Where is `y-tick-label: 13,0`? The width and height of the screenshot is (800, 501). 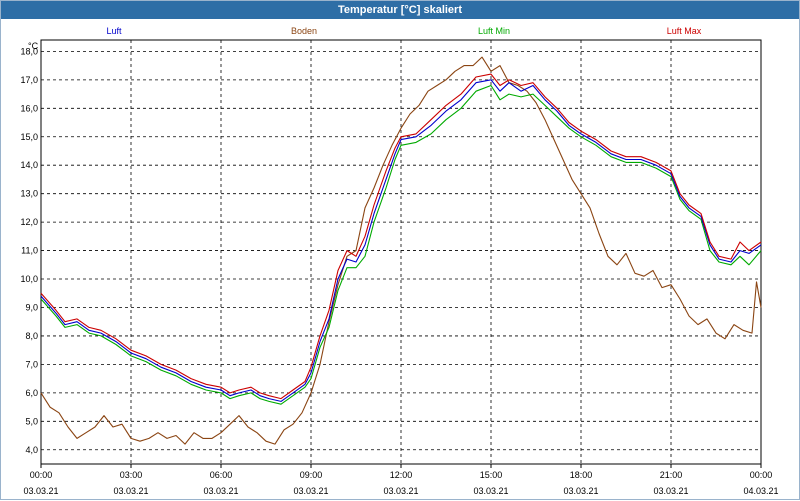 y-tick-label: 13,0 is located at coordinates (29, 194).